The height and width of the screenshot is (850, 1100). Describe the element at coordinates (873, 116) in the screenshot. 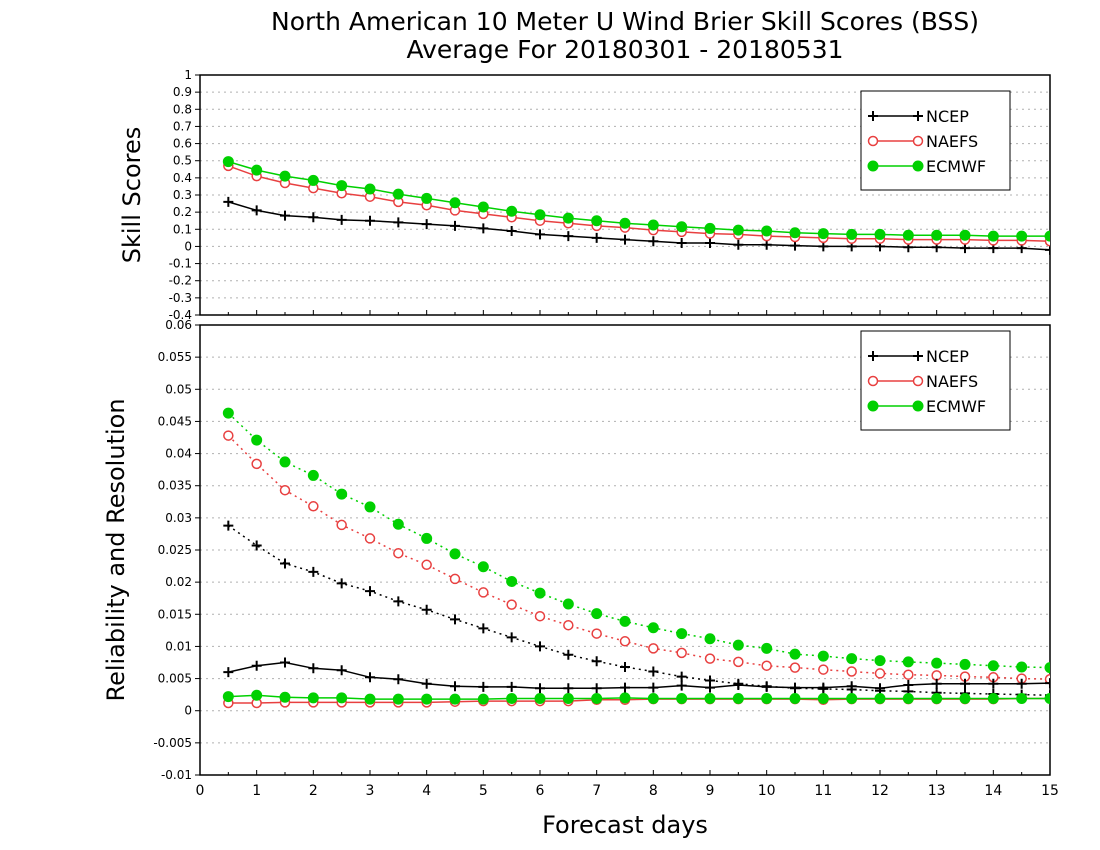

I see `top-legend-marker-ncep` at that location.